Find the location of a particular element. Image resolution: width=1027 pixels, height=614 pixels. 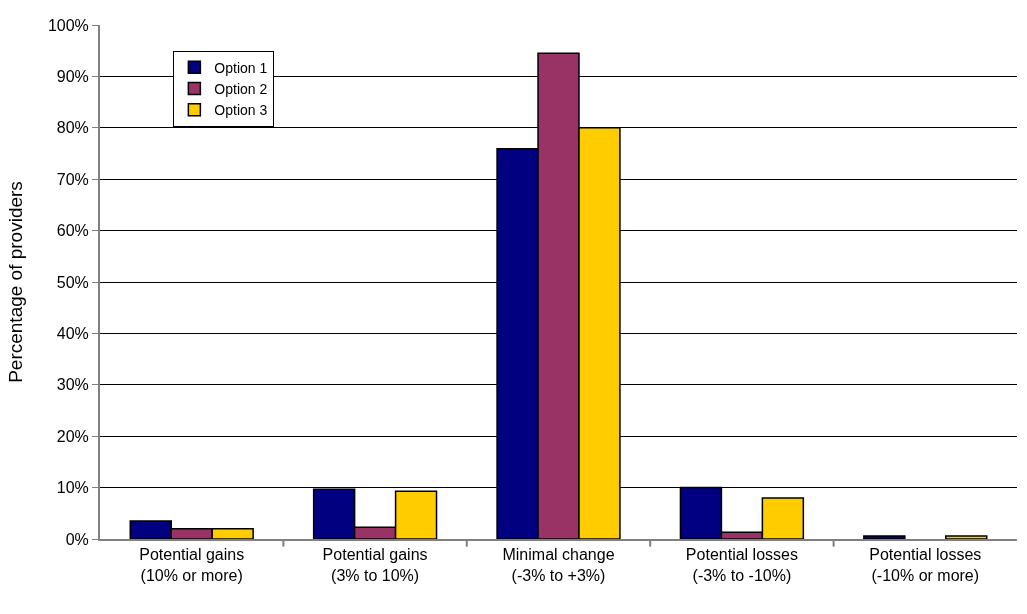

y-tick-label: 20% is located at coordinates (72, 436).